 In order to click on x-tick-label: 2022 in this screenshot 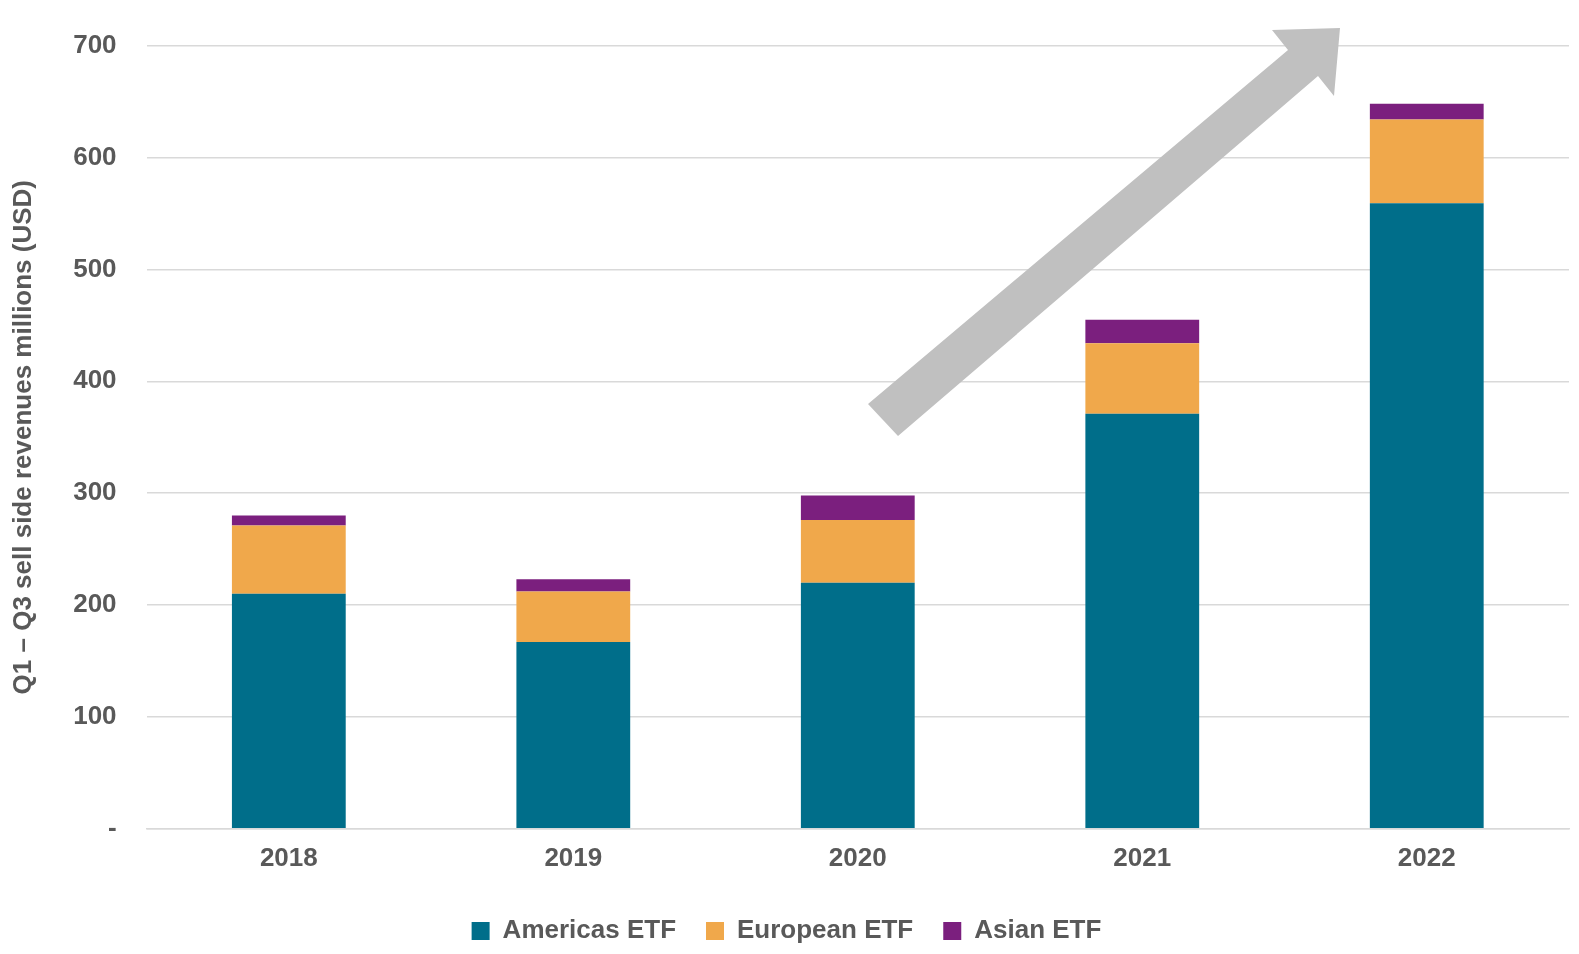, I will do `click(1426, 856)`.